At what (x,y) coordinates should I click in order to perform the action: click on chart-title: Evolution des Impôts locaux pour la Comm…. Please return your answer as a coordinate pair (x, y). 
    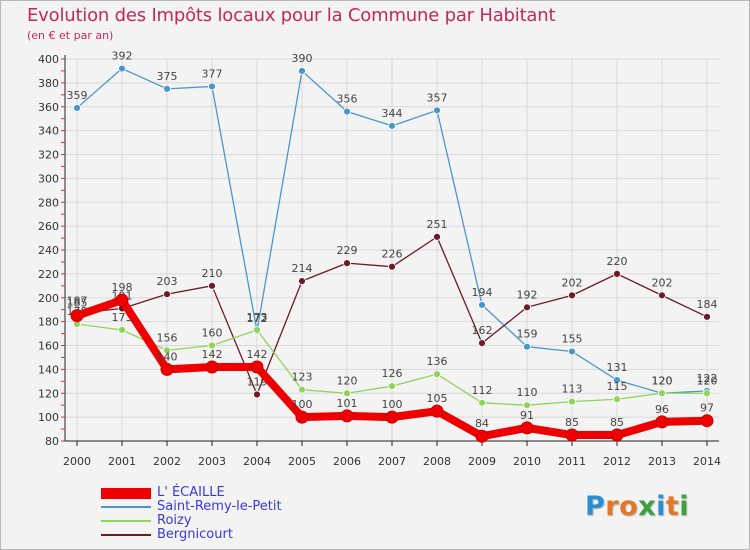
    Looking at the image, I should click on (291, 15).